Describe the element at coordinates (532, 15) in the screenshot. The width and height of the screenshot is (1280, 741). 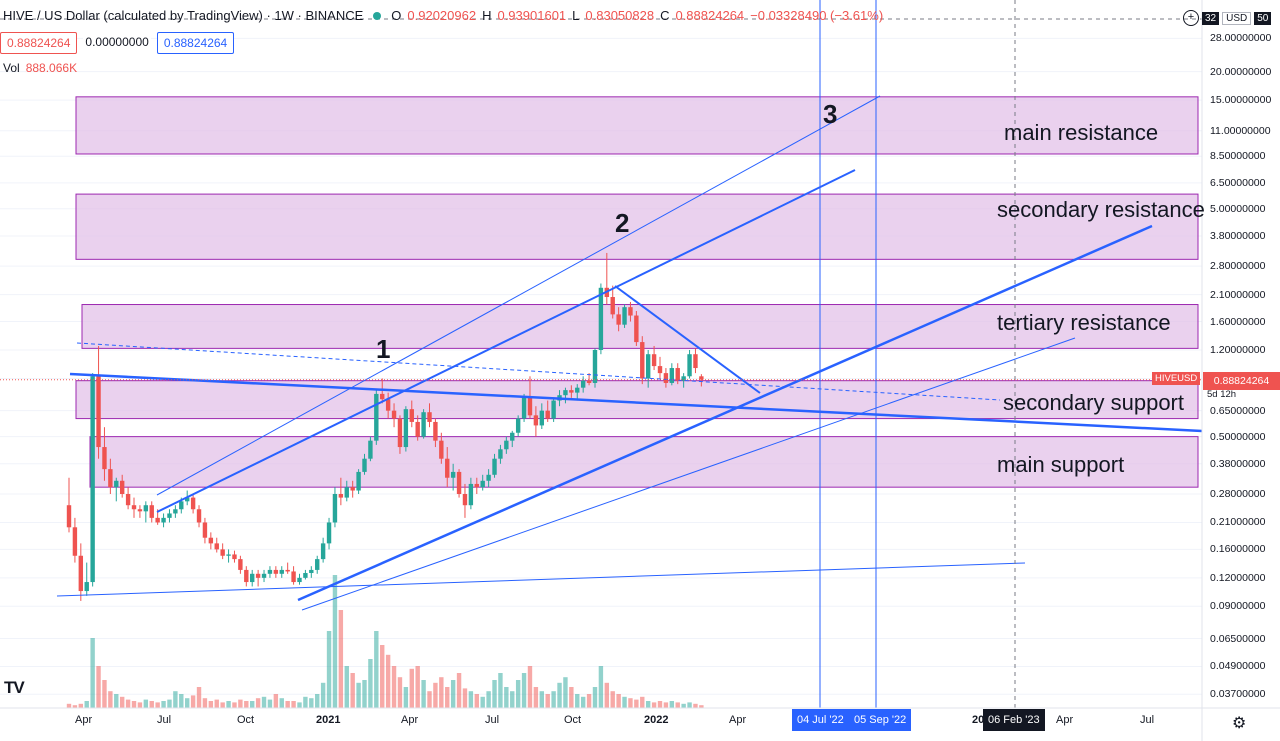
I see `high-value: 0.93901601` at that location.